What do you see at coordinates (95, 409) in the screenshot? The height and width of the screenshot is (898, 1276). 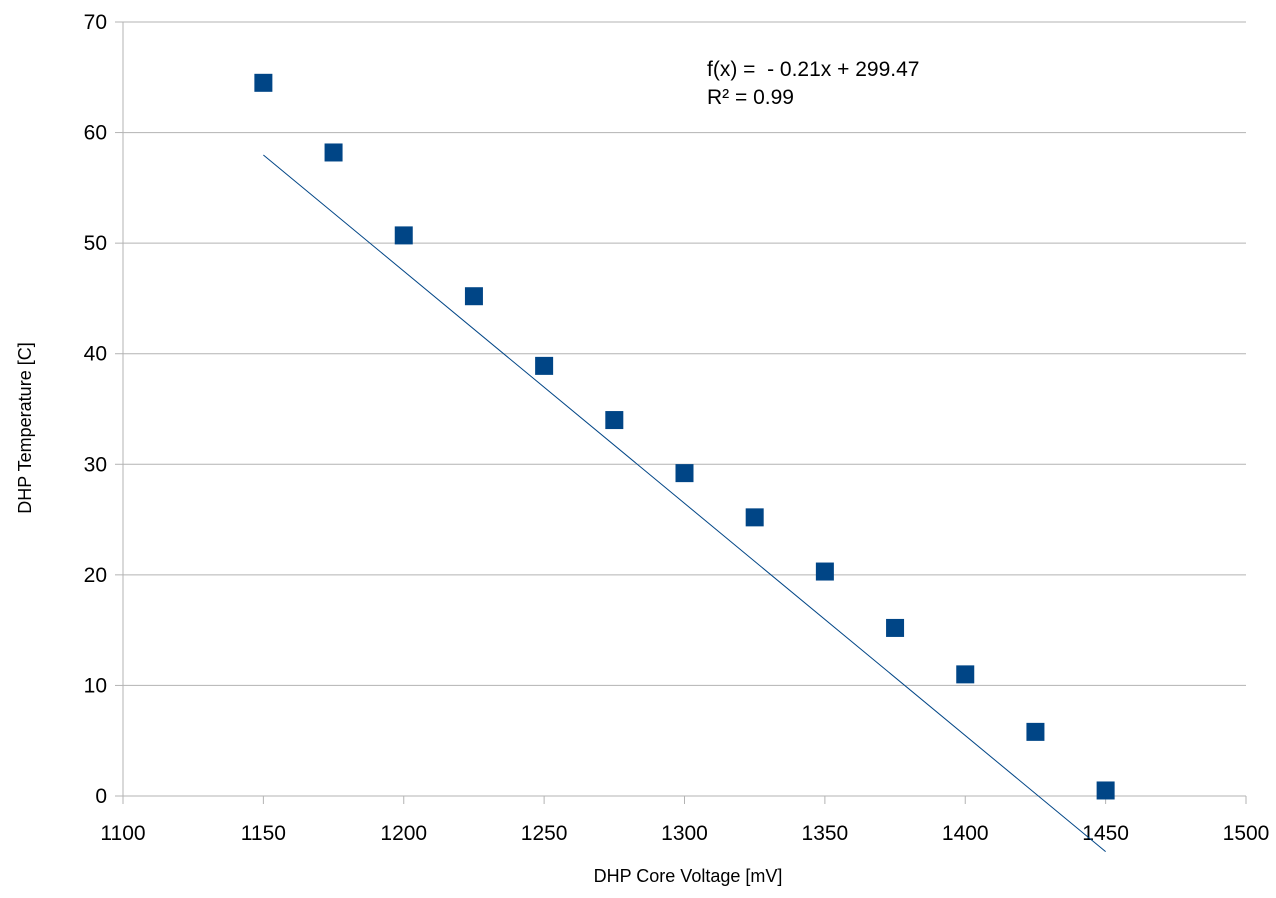 I see `y-tick-labels: 0 10 20 30 40 50 60 70` at bounding box center [95, 409].